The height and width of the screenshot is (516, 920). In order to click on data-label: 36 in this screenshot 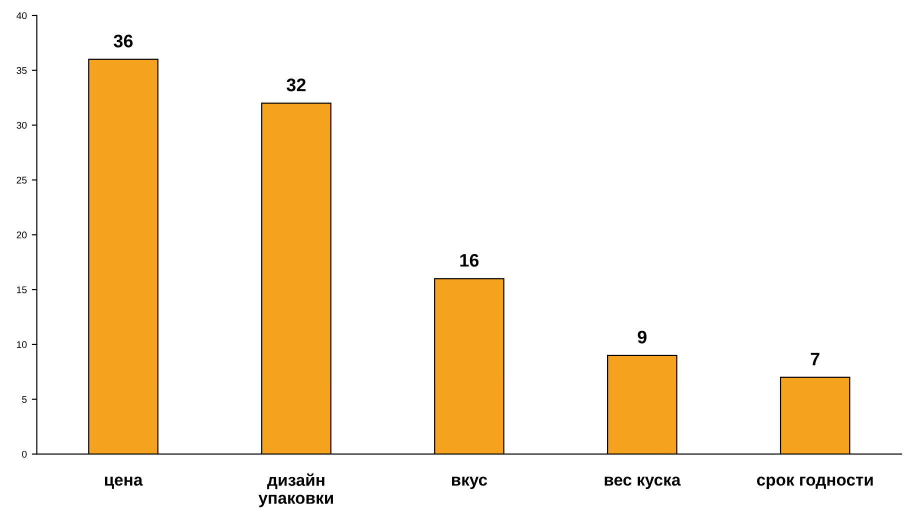, I will do `click(123, 41)`.